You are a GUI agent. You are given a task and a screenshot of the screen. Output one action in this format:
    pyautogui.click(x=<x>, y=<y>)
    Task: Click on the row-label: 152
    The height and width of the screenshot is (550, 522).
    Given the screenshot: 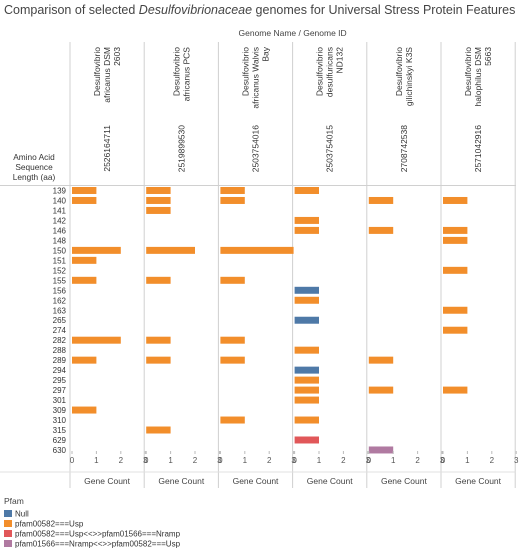 What is the action you would take?
    pyautogui.click(x=60, y=270)
    